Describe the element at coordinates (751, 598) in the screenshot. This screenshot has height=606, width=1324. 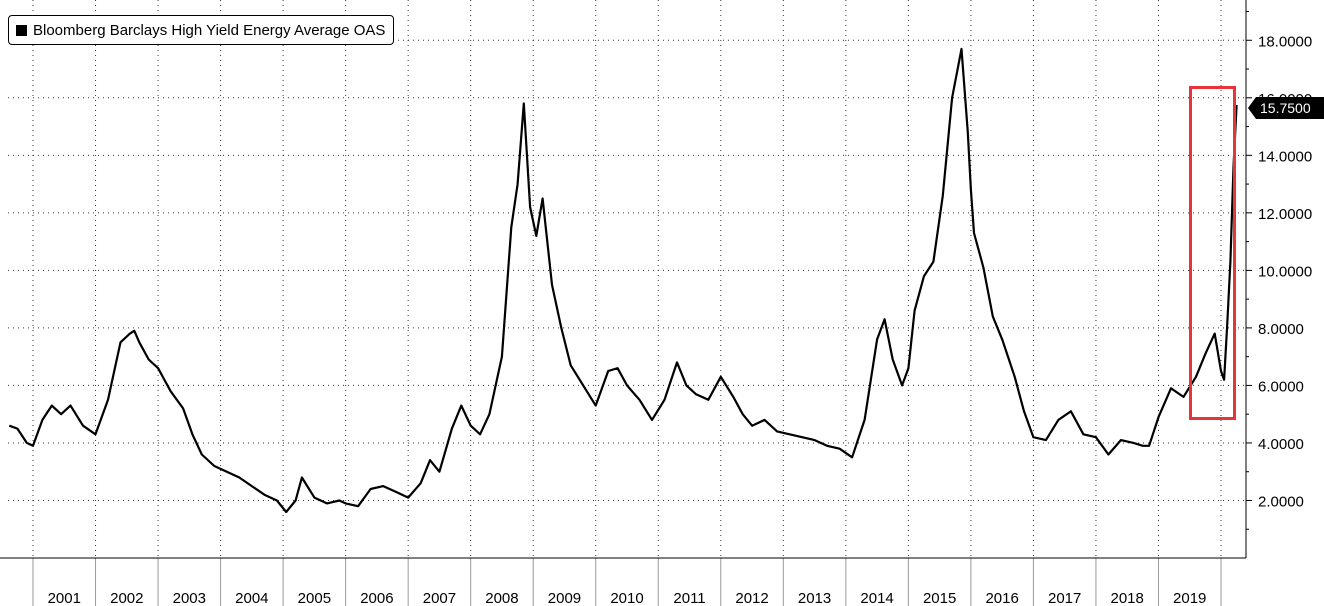
I see `x-tick-label: 2012` at that location.